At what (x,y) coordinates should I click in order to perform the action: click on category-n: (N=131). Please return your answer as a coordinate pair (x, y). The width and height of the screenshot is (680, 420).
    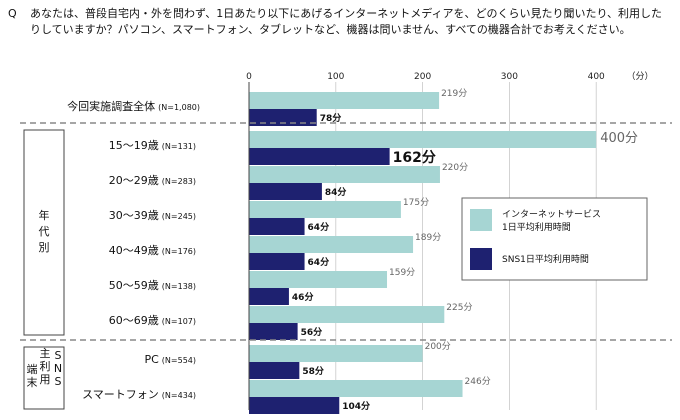
    Looking at the image, I should click on (179, 146).